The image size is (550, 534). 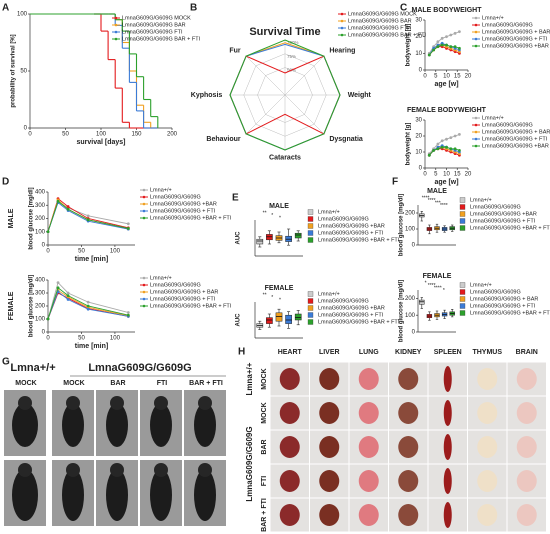 What do you see at coordinates (265, 295) in the screenshot?
I see `significance: **` at bounding box center [265, 295].